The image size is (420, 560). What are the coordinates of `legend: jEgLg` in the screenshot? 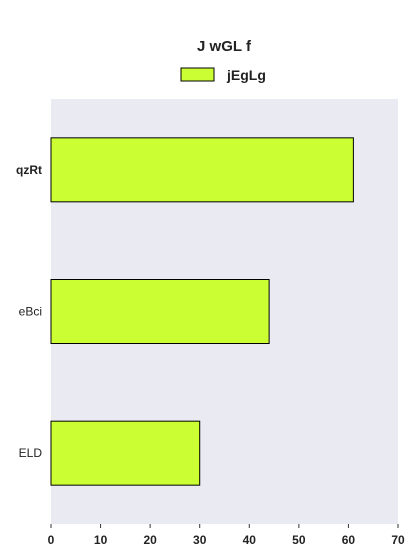 It's located at (223, 75).